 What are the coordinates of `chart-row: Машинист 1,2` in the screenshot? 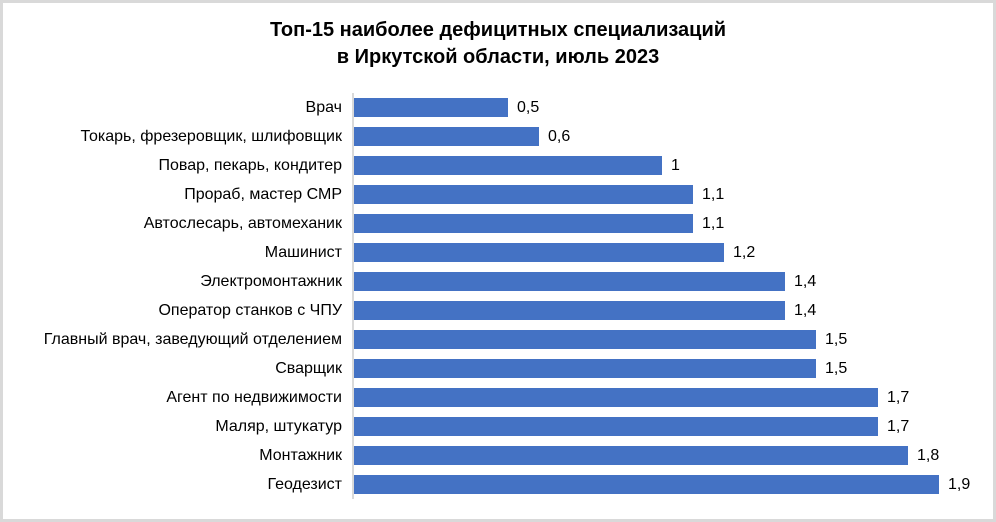 It's located at (498, 252).